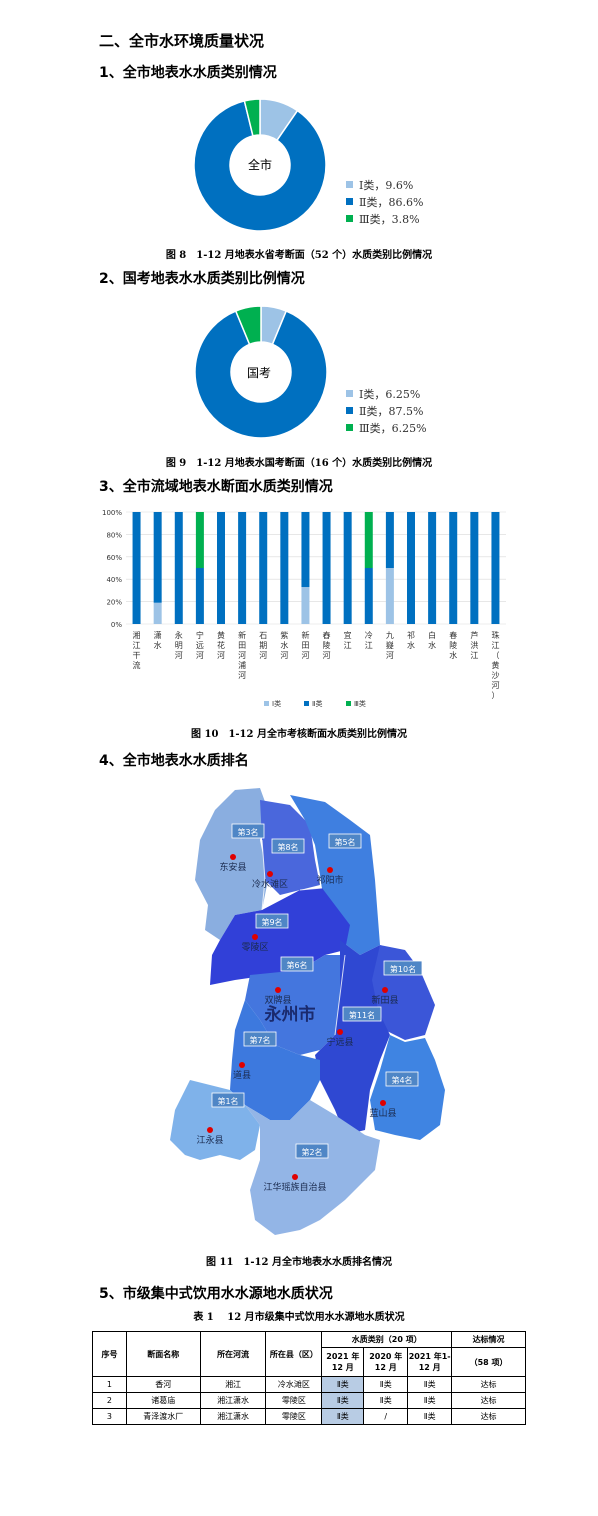 The image size is (598, 1516). What do you see at coordinates (312, 1167) in the screenshot?
I see `region-jianghua` at bounding box center [312, 1167].